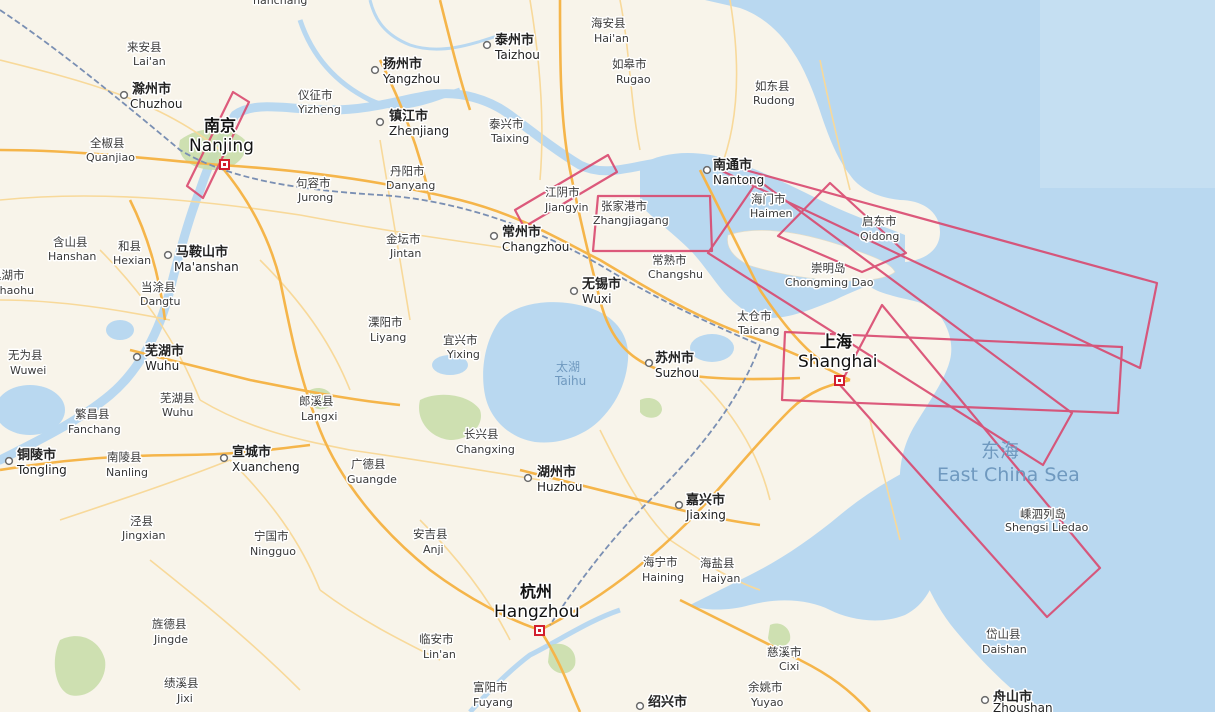 This screenshot has width=1215, height=712. What do you see at coordinates (1003, 634) in the screenshot?
I see `label-daishan-cn: 岱山县` at bounding box center [1003, 634].